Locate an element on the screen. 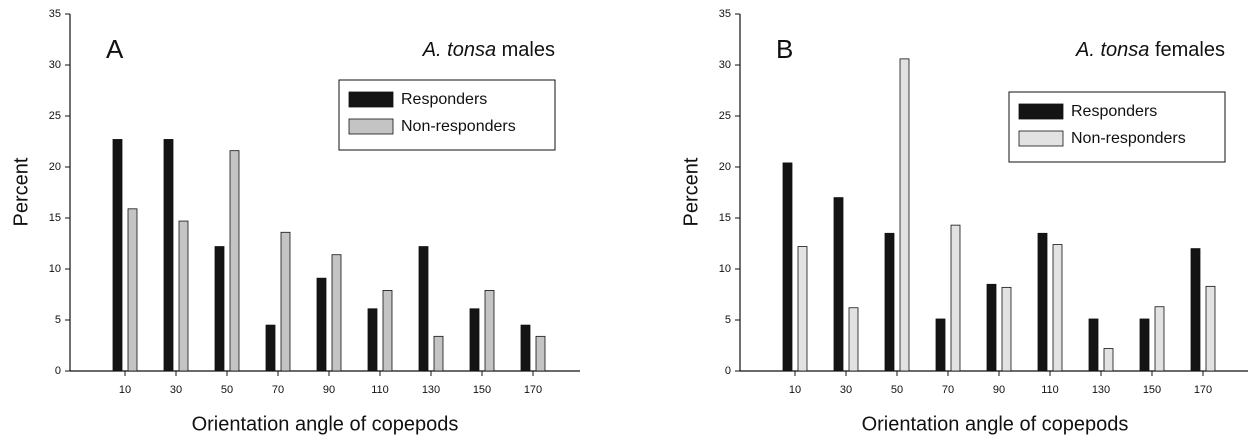 This screenshot has height=441, width=1248. legend-box is located at coordinates (447, 115).